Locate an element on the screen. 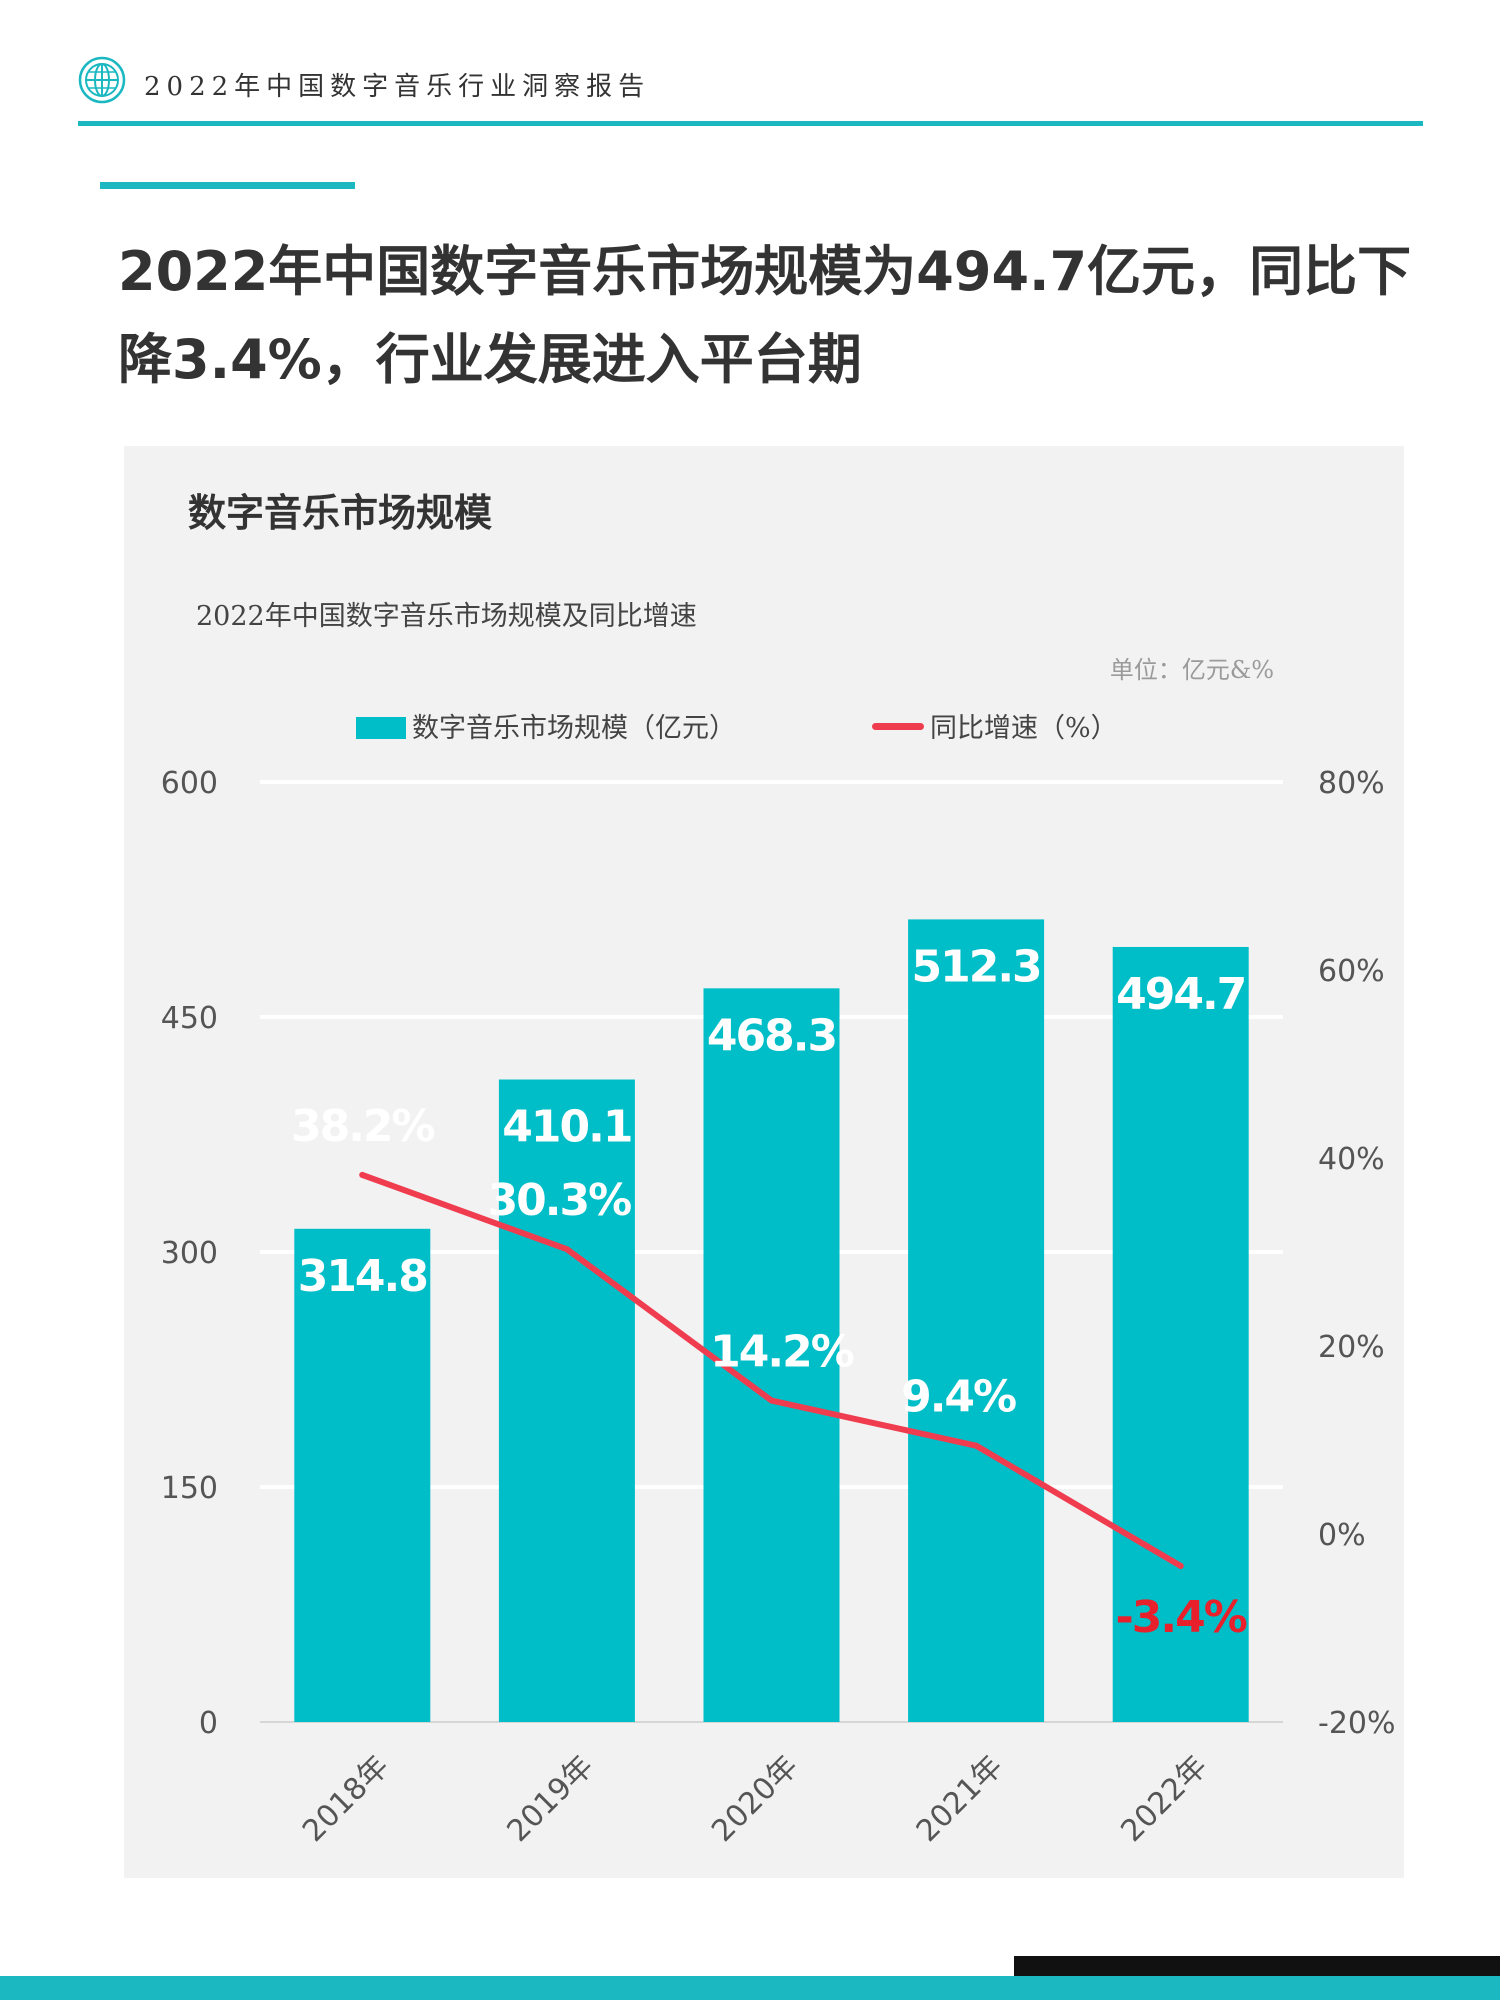 Image resolution: width=1500 pixels, height=2000 pixels. right-axis-tick-label: 60% is located at coordinates (1351, 971).